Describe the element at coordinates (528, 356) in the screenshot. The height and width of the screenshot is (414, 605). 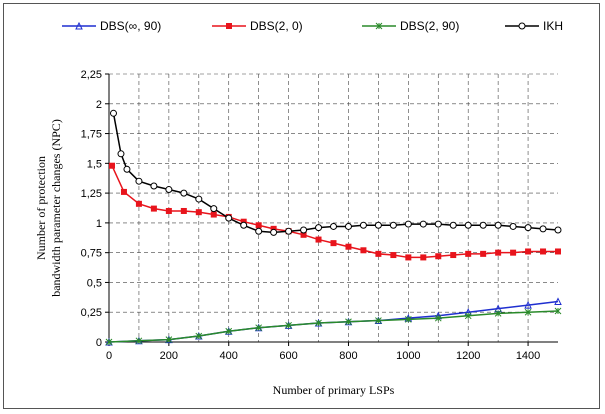
I see `x-tick-label: 1400` at that location.